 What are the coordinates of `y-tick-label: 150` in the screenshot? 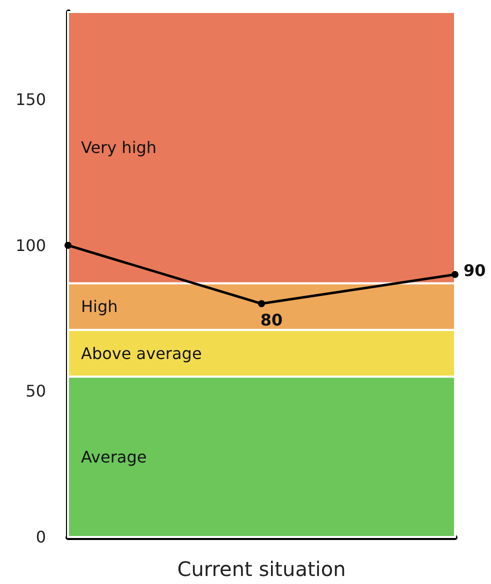 It's located at (30, 99).